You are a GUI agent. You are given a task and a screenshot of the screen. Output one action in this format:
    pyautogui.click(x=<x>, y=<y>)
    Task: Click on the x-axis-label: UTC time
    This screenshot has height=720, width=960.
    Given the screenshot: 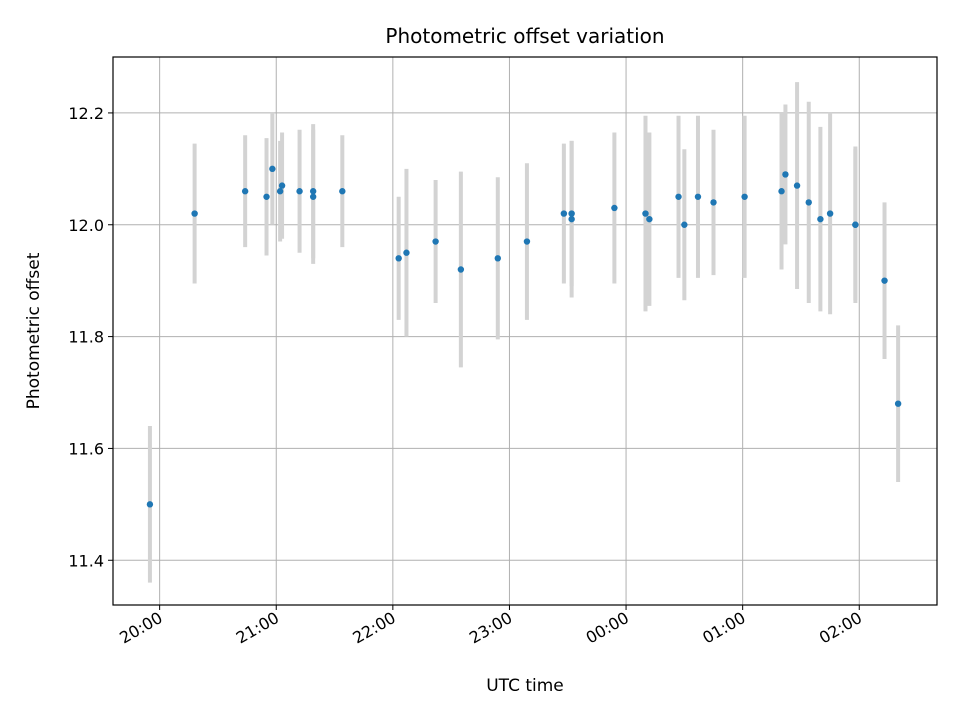 What is the action you would take?
    pyautogui.click(x=525, y=686)
    